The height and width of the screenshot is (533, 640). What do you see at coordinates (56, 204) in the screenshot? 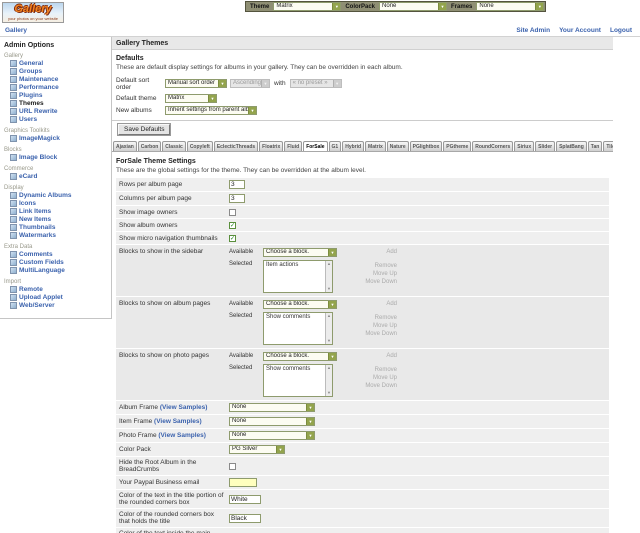
I see `sidebar-item-icons: Icons` at bounding box center [56, 204].